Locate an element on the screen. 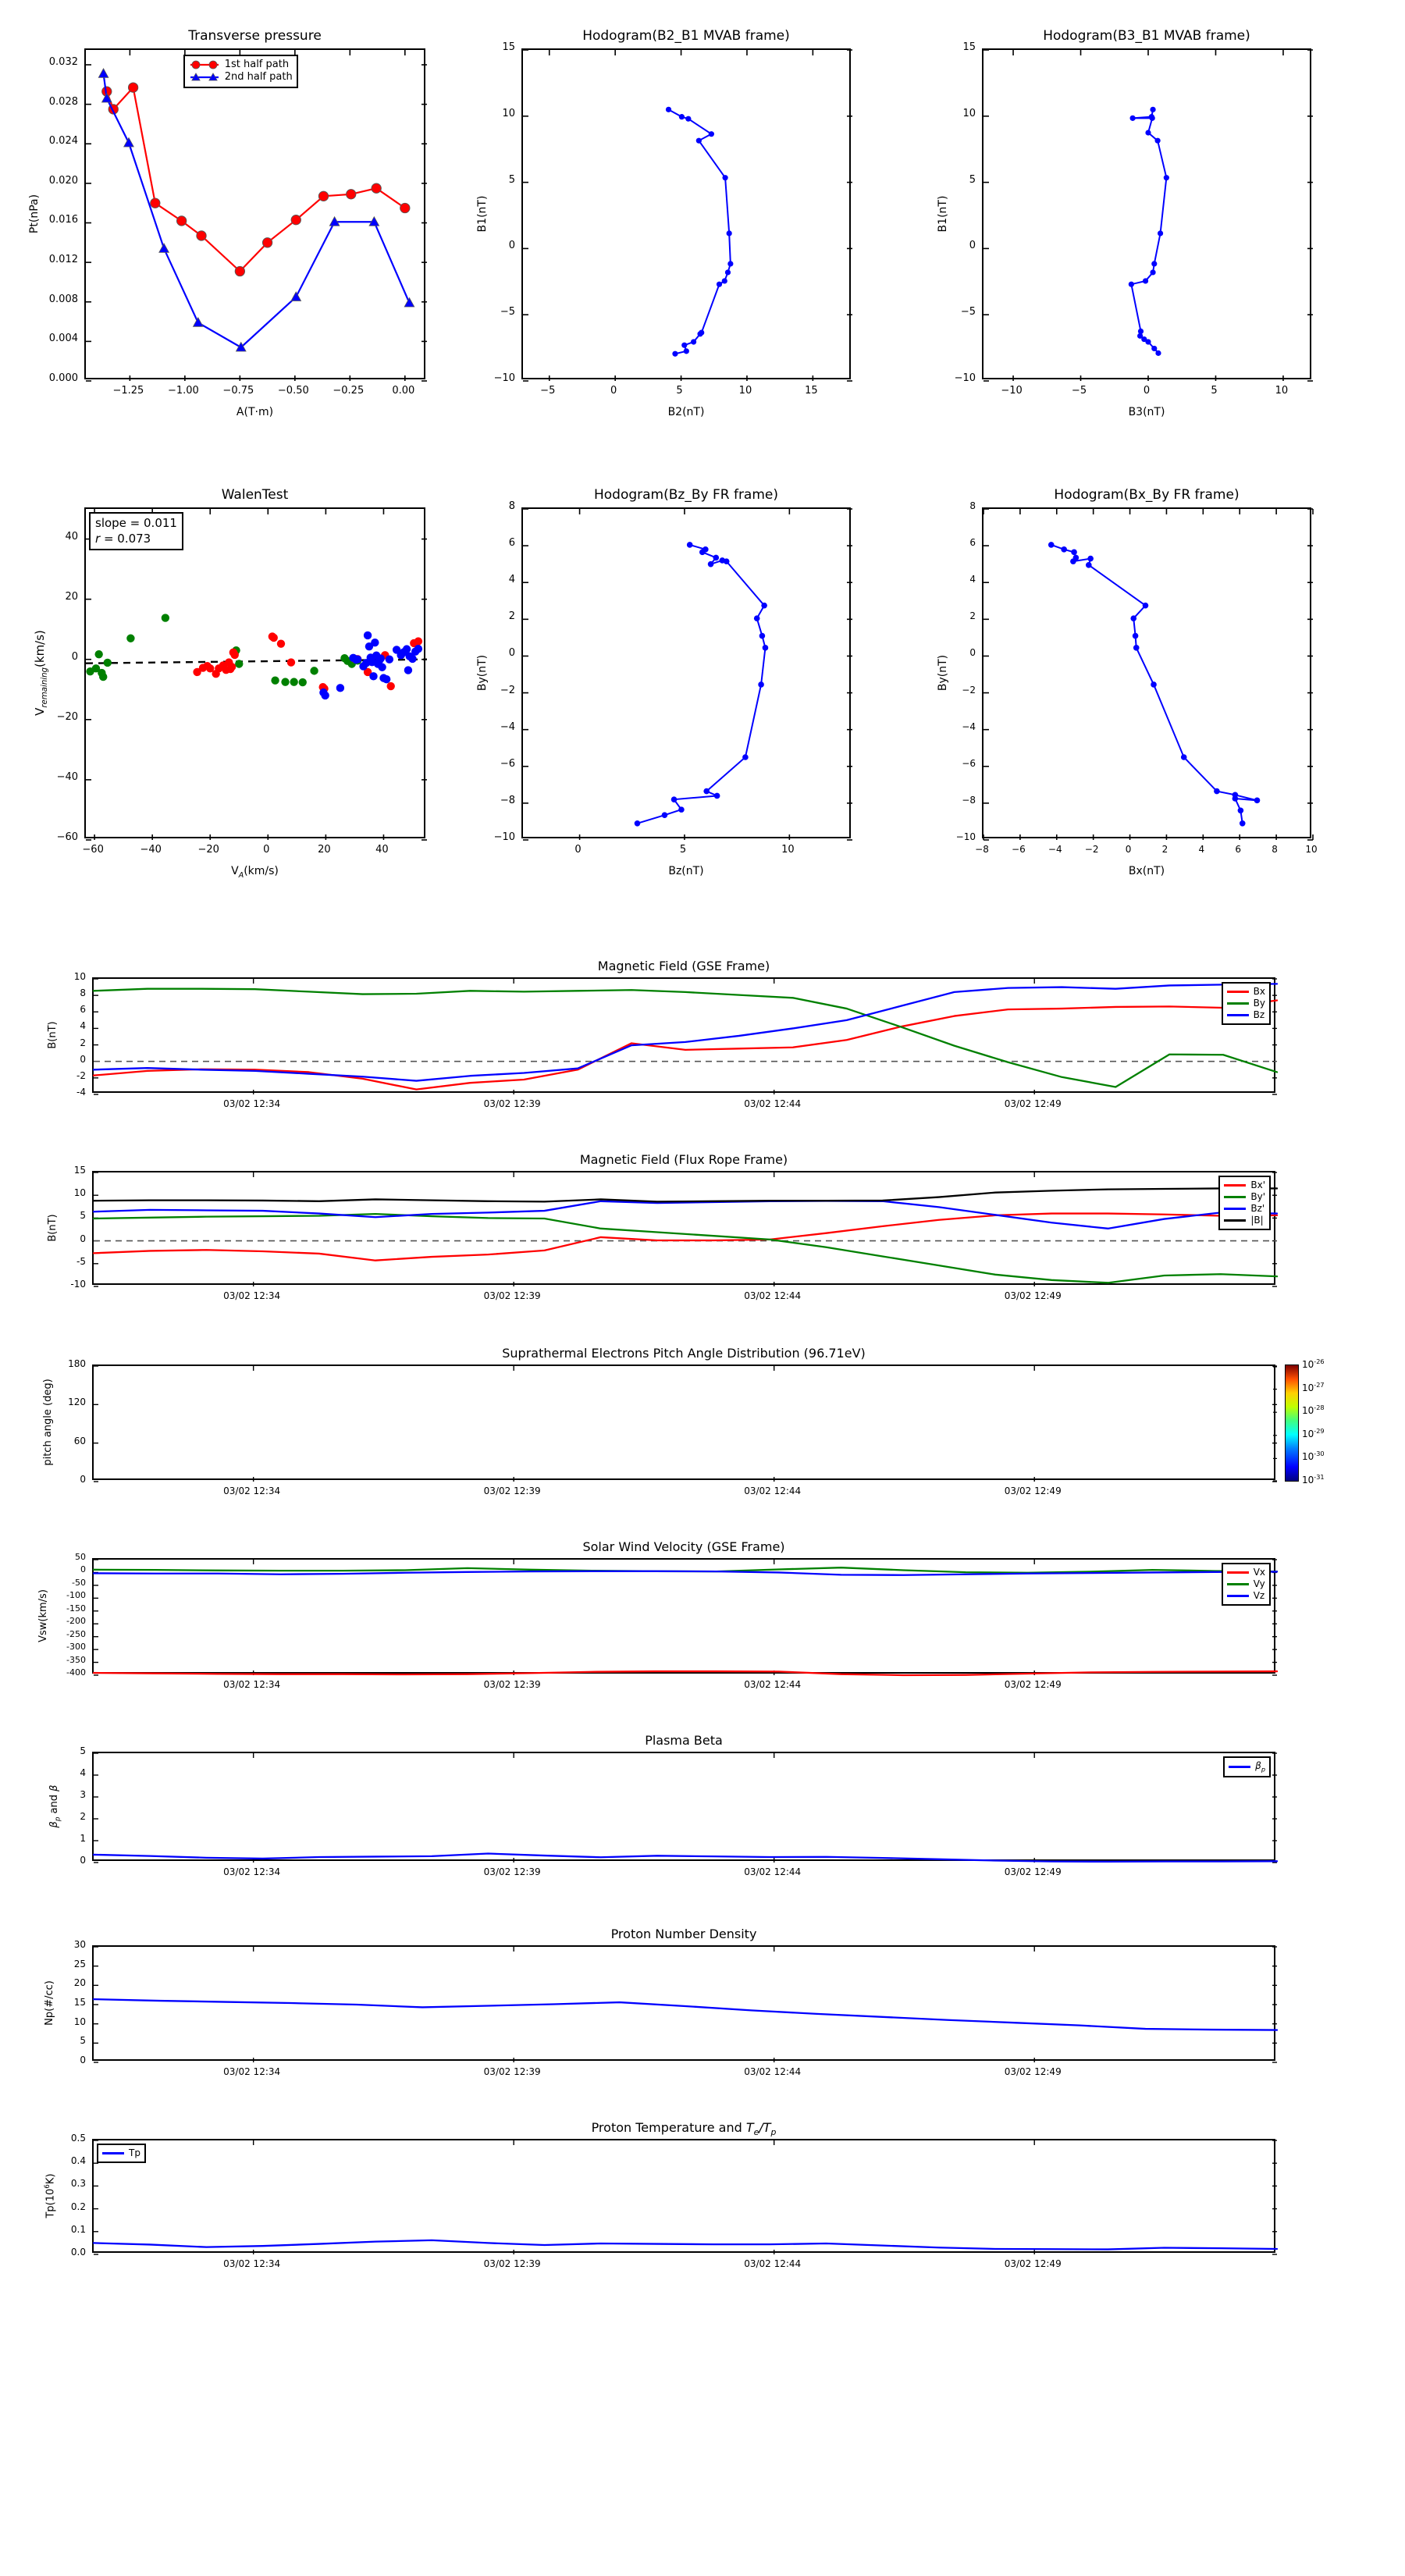 This screenshot has width=1405, height=2576. magnetic-field-fr-ytick: 10 is located at coordinates (80, 1193).